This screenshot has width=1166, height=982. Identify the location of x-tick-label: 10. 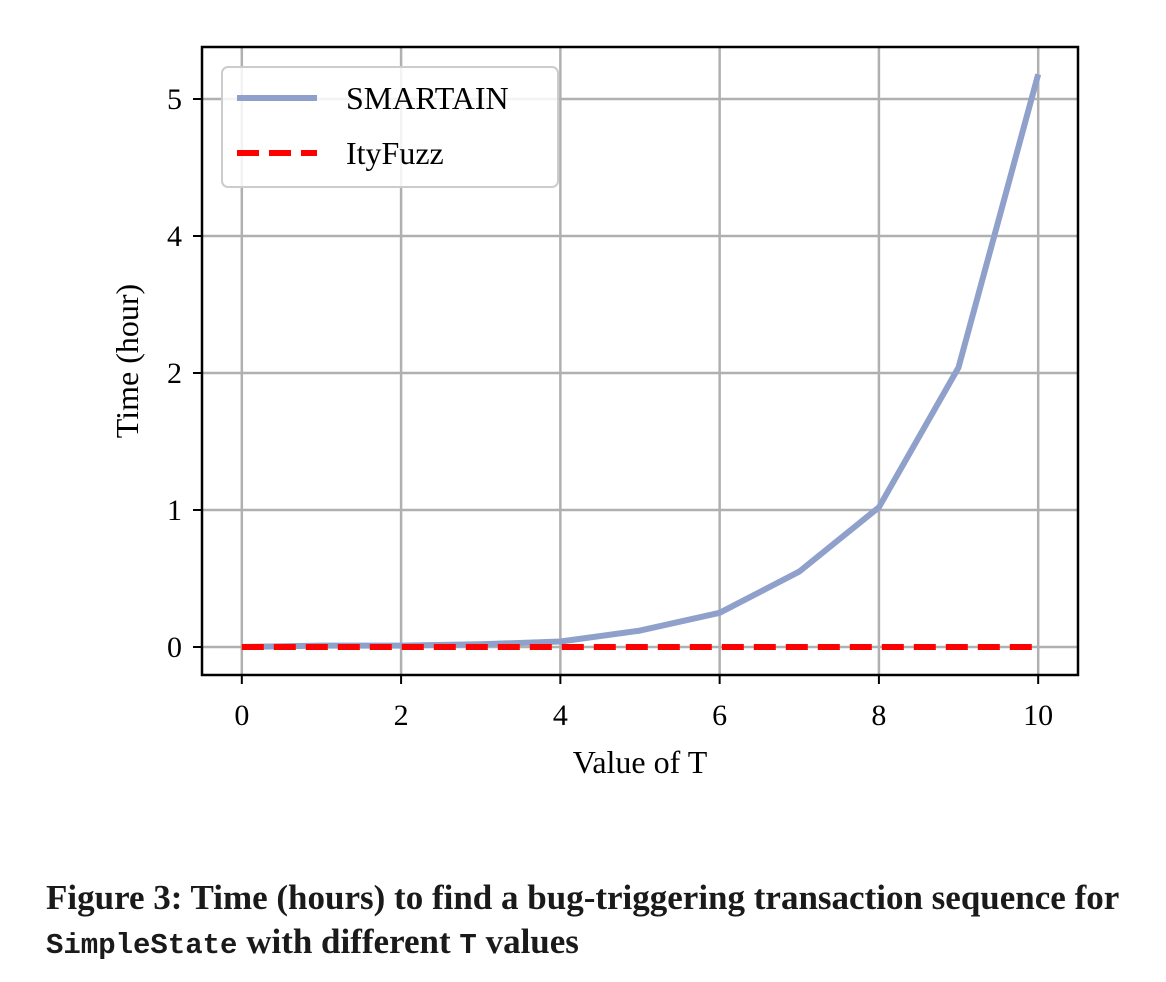
(1038, 715).